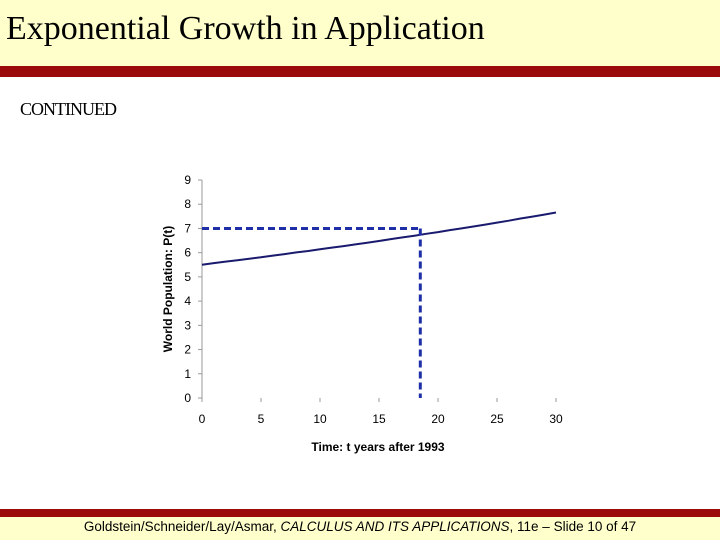 This screenshot has height=540, width=720. I want to click on slide-title: Exponential Growth in Application, so click(245, 28).